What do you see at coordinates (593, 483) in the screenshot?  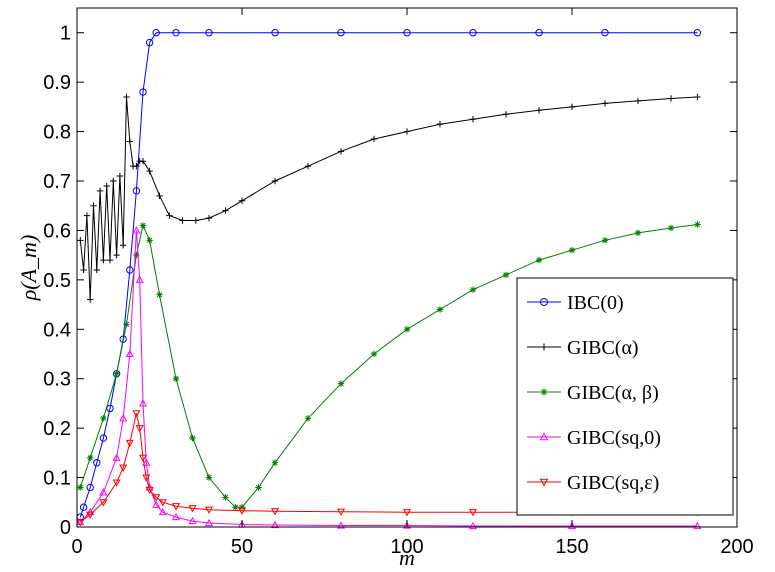 I see `legend-item: GIBC(sq,ε)` at bounding box center [593, 483].